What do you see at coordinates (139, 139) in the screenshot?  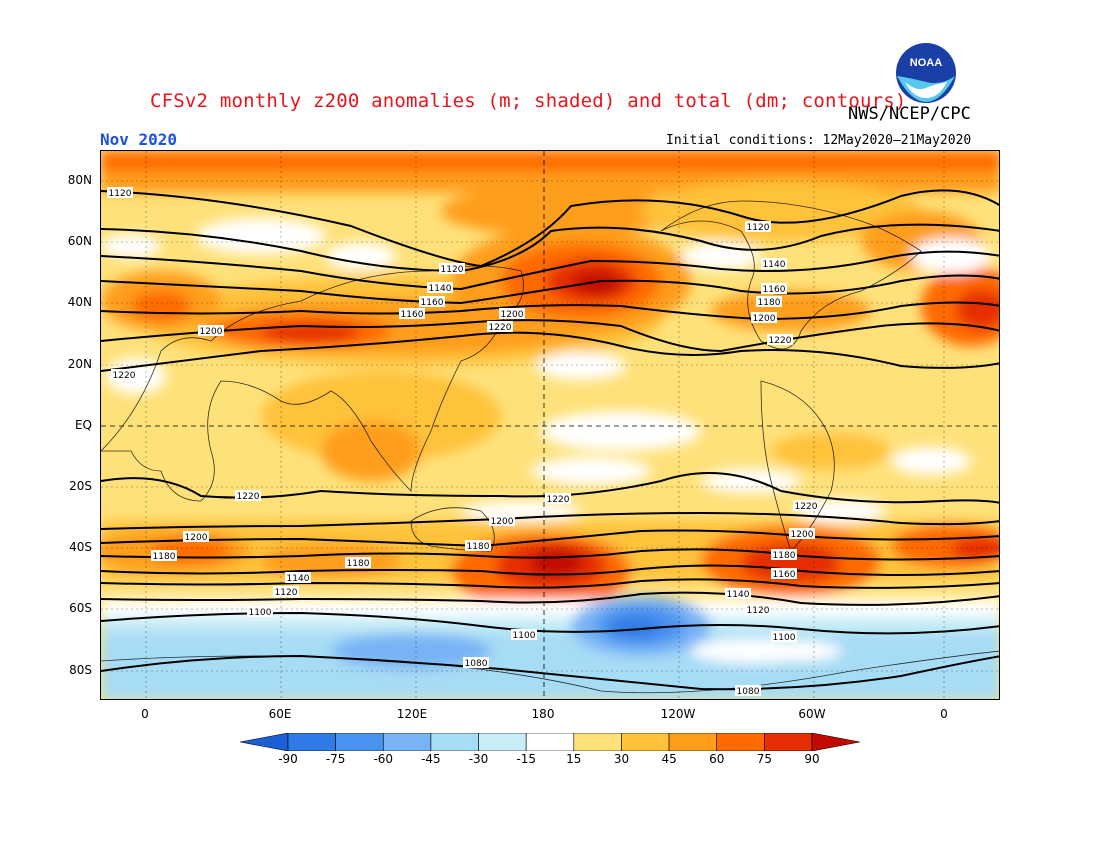 I see `forecast-month: Nov 2020` at bounding box center [139, 139].